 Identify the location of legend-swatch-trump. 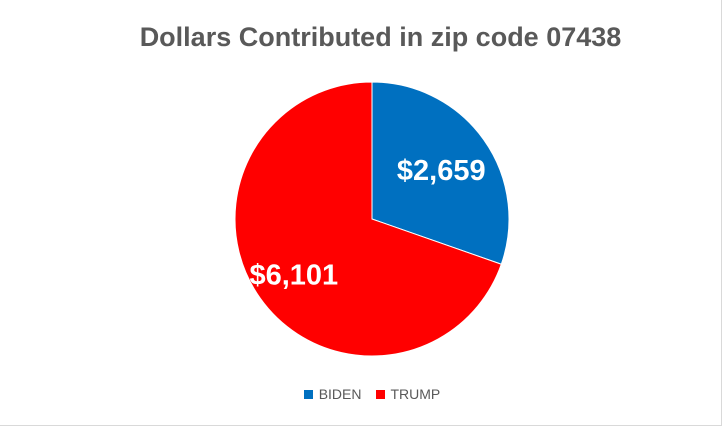
(380, 394).